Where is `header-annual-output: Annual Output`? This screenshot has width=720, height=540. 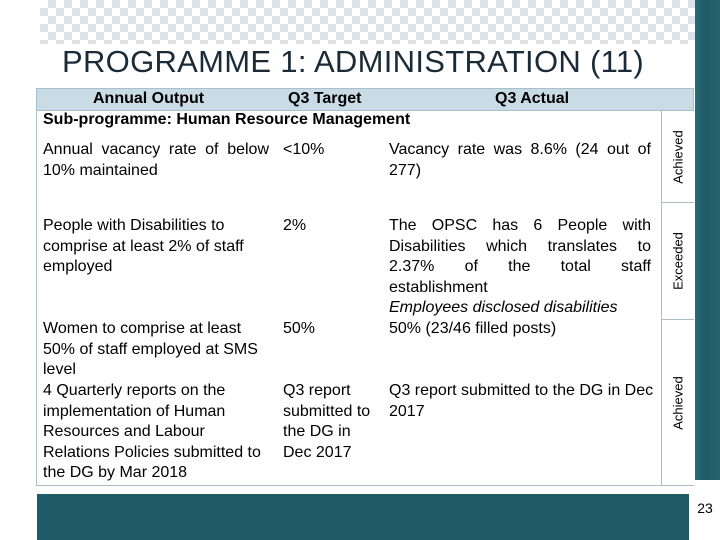
header-annual-output: Annual Output is located at coordinates (149, 98).